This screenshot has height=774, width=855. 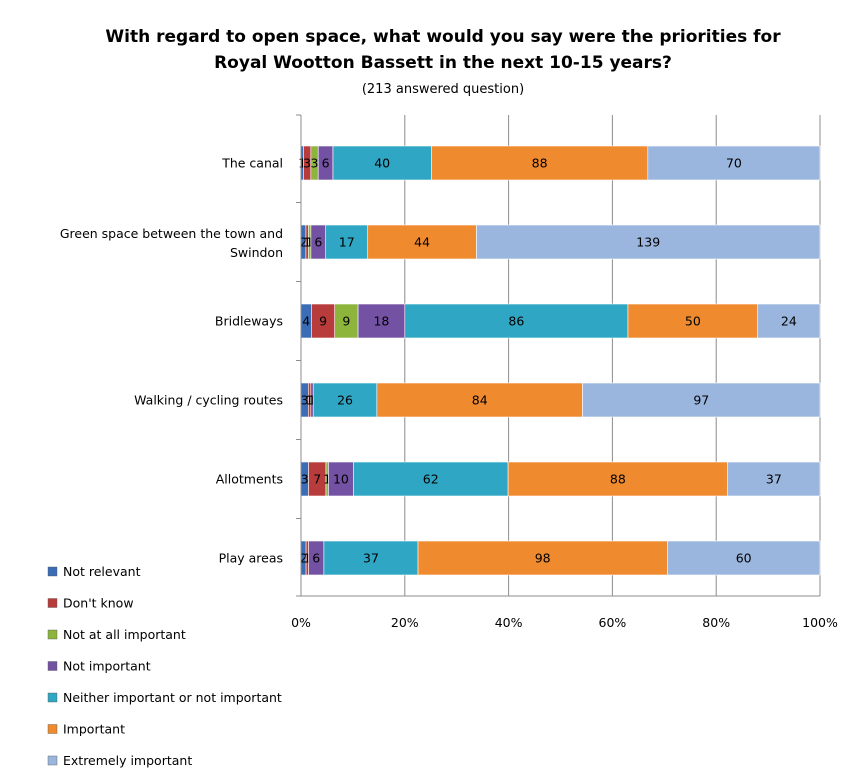 I want to click on legend-entry: Neither important or not important, so click(x=172, y=697).